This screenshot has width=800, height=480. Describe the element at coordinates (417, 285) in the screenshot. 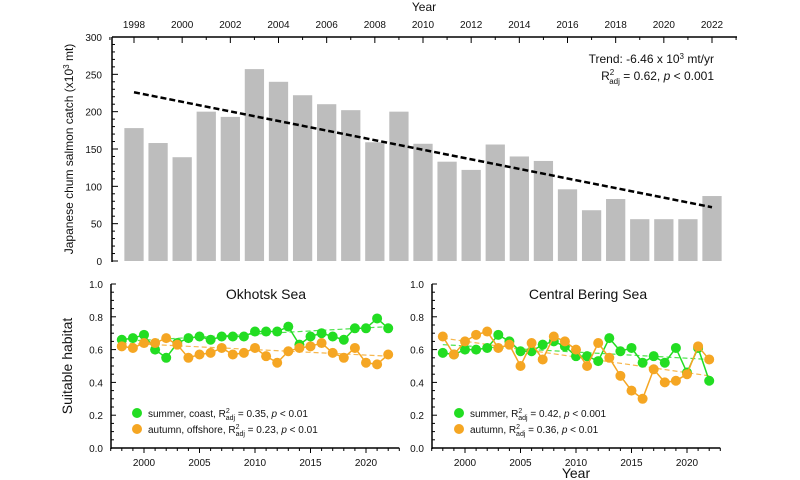

I see `y-tick-label: 1.0` at that location.